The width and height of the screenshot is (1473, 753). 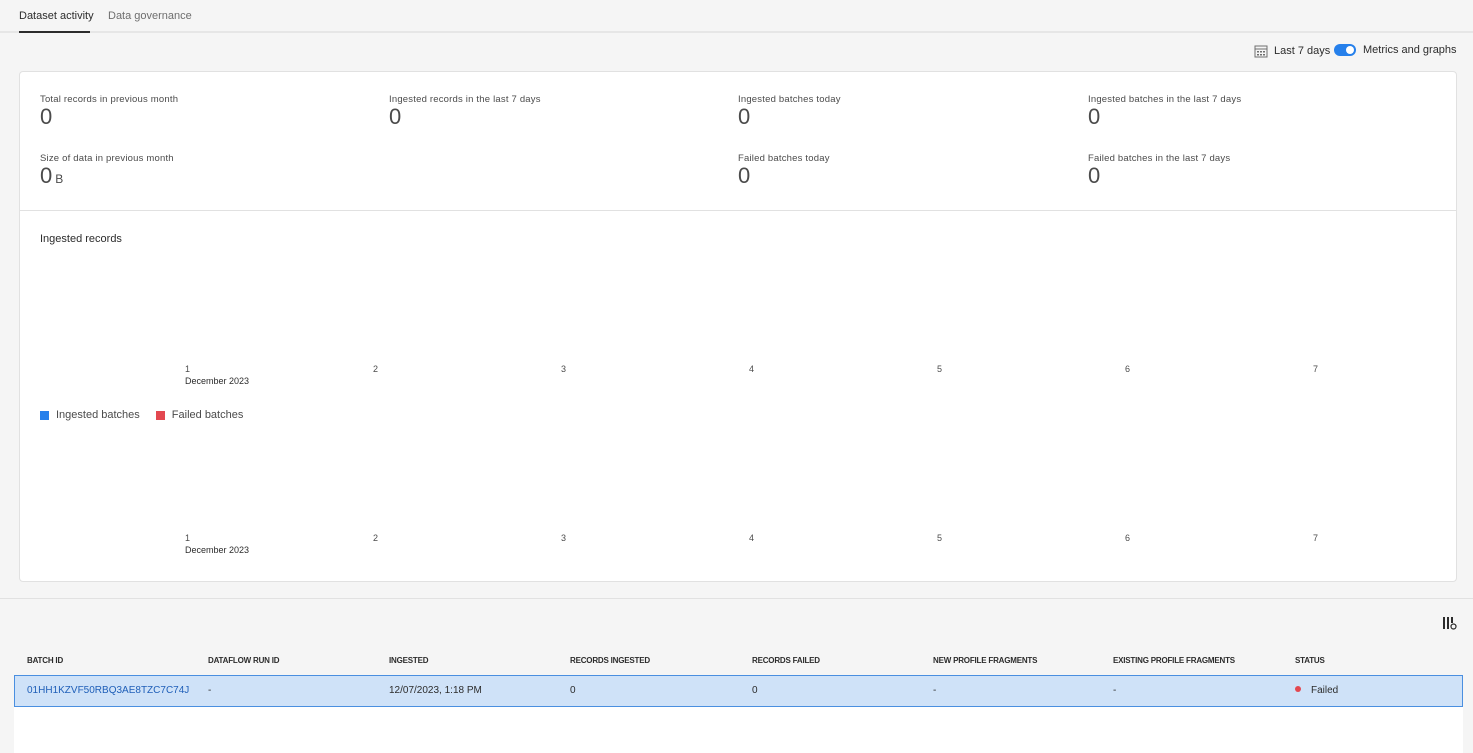 I want to click on calendar-icon, so click(x=1261, y=51).